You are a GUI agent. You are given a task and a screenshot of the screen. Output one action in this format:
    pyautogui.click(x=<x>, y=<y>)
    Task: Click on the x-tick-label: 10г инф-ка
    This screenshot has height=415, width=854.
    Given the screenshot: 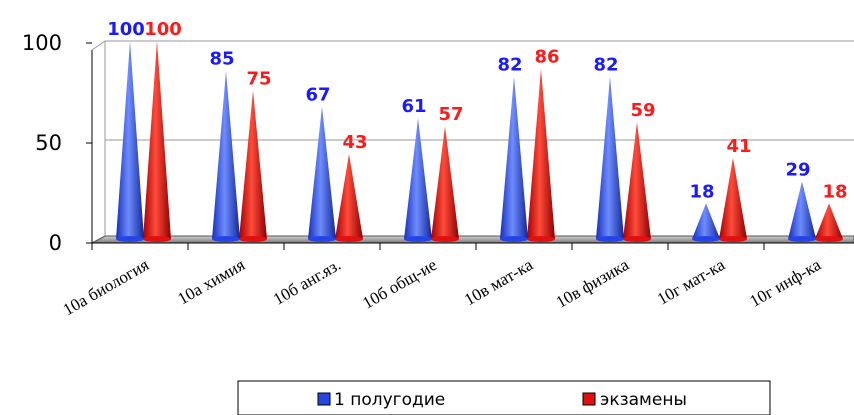 What is the action you would take?
    pyautogui.click(x=785, y=283)
    